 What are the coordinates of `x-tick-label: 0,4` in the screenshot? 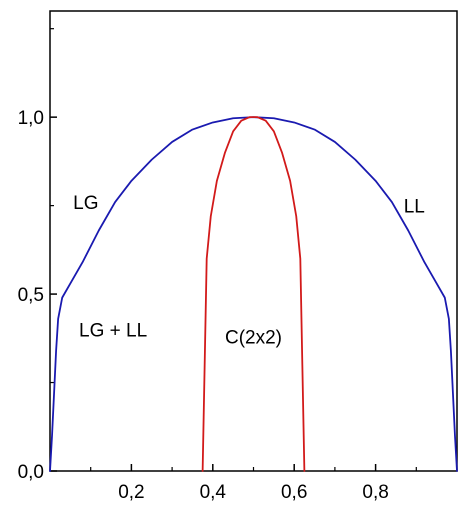 It's located at (213, 492).